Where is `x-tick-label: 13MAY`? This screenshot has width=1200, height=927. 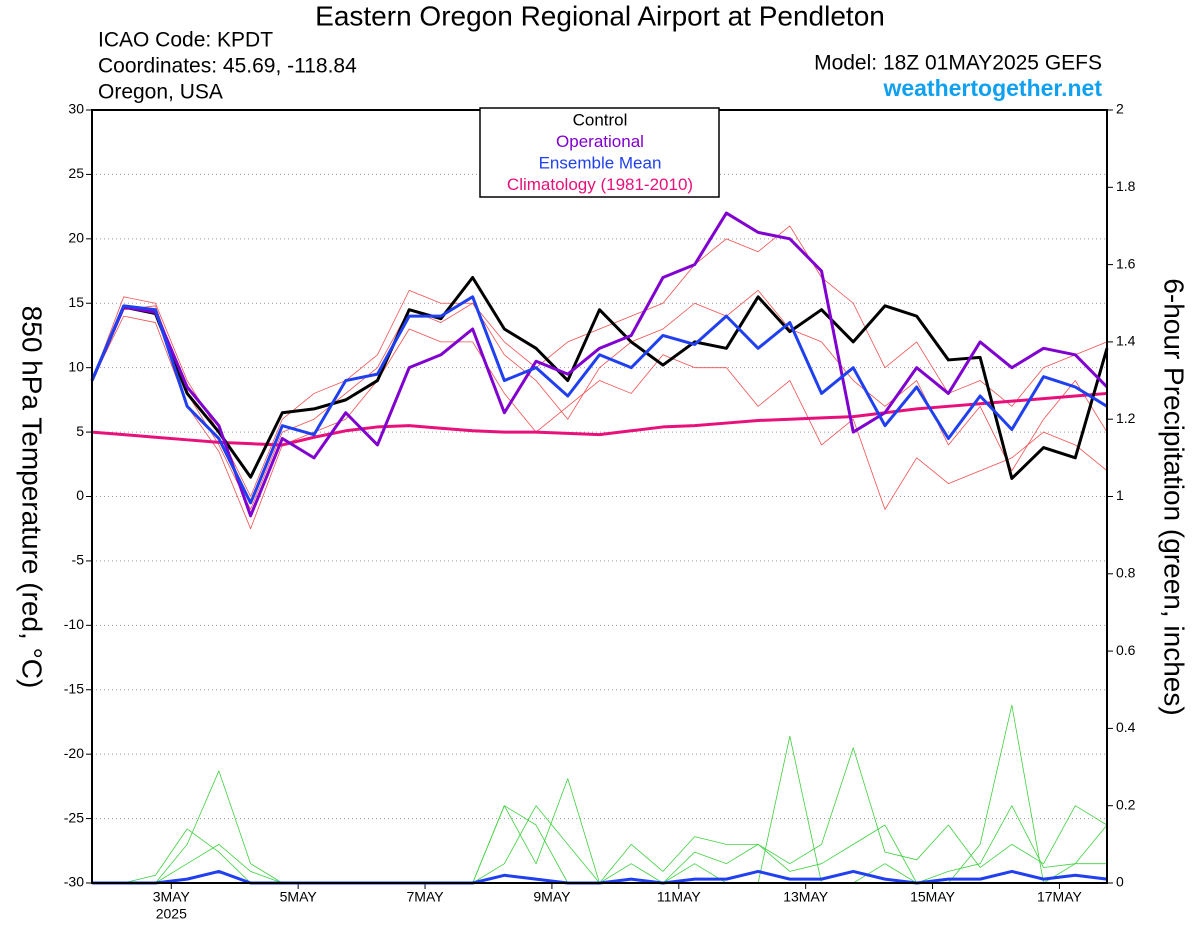 x-tick-label: 13MAY is located at coordinates (806, 897).